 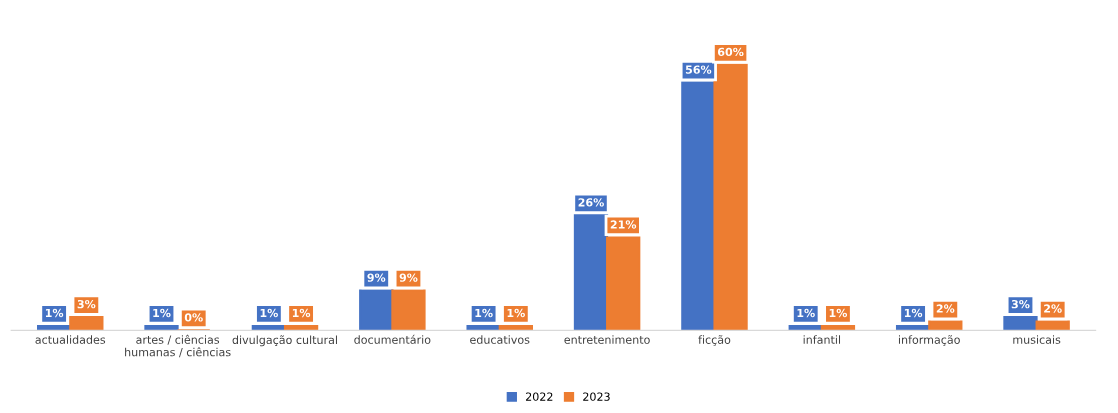 What do you see at coordinates (730, 52) in the screenshot?
I see `data-label: 60%` at bounding box center [730, 52].